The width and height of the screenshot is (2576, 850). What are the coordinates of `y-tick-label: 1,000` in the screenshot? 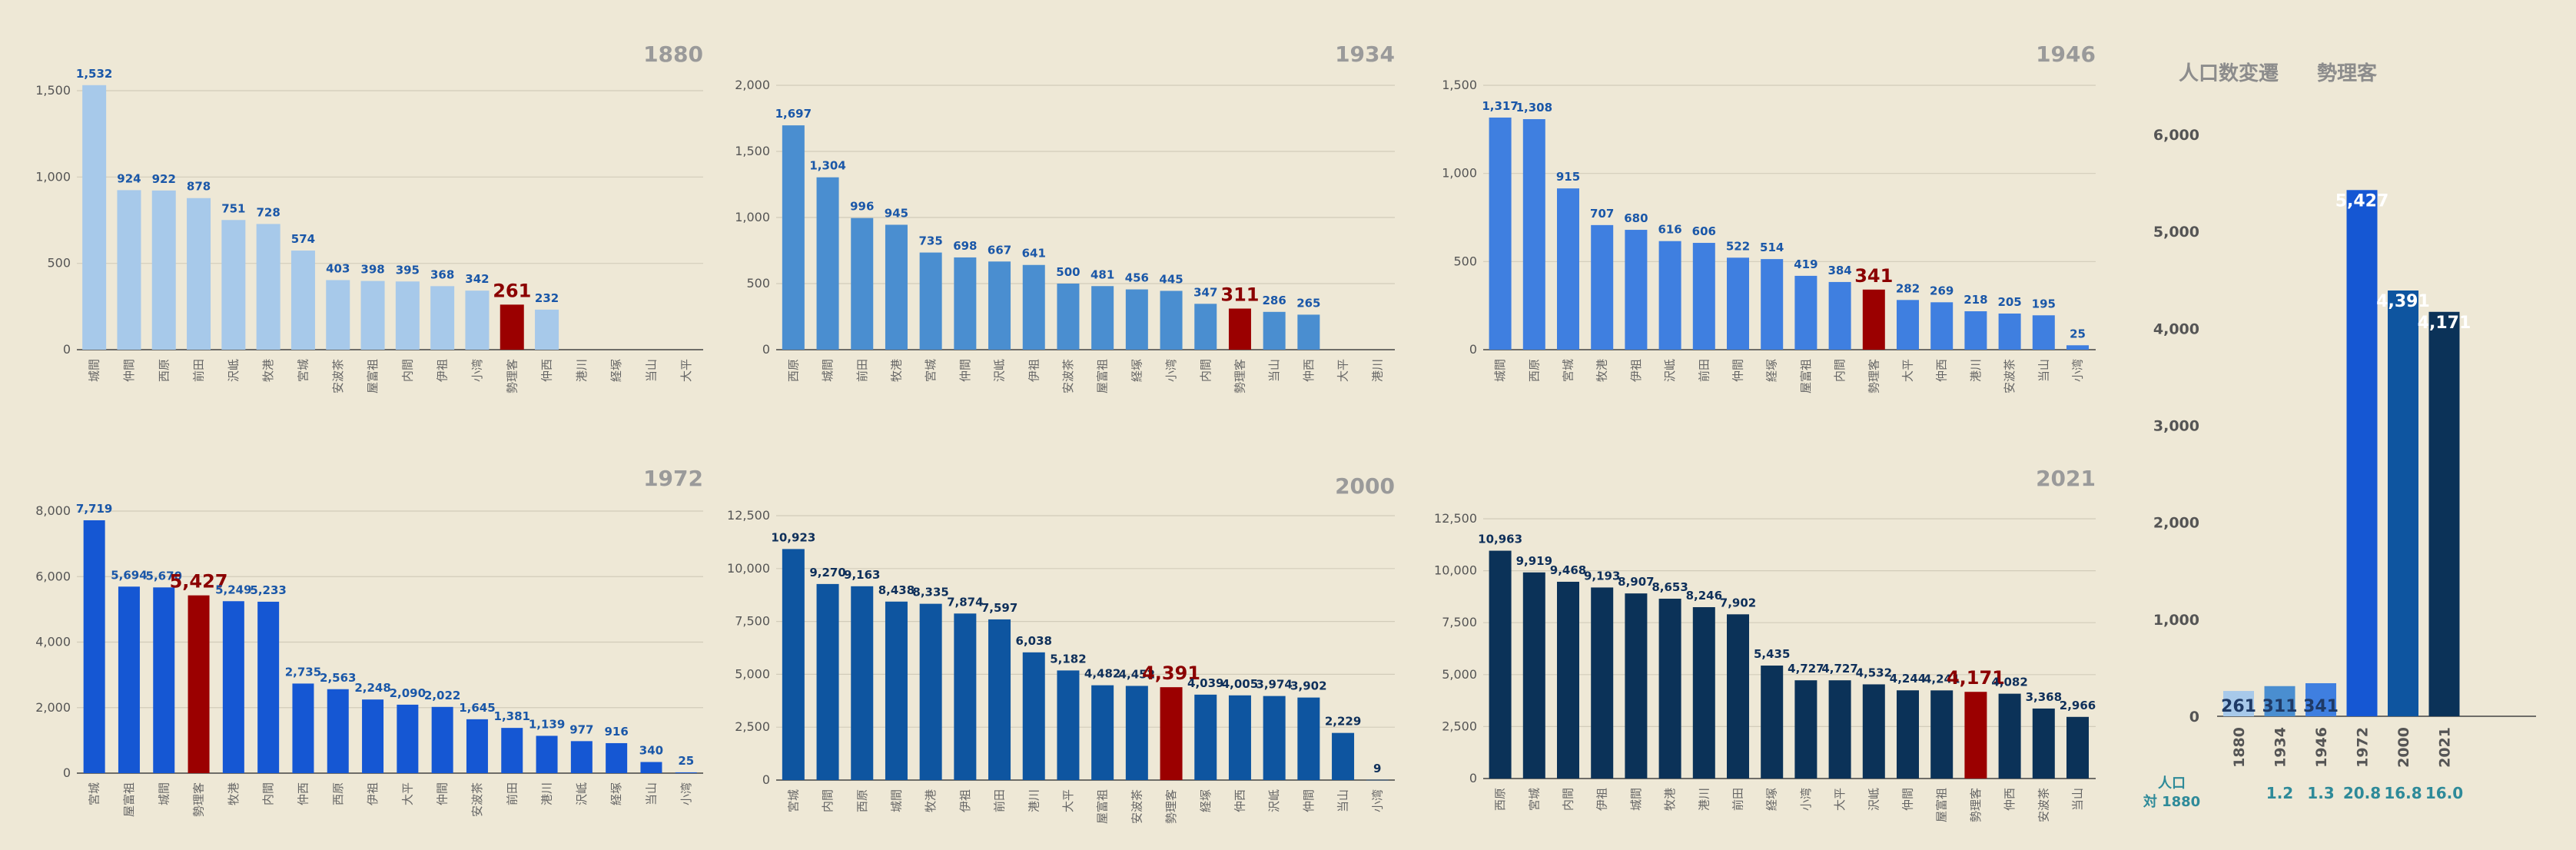 It's located at (2176, 621).